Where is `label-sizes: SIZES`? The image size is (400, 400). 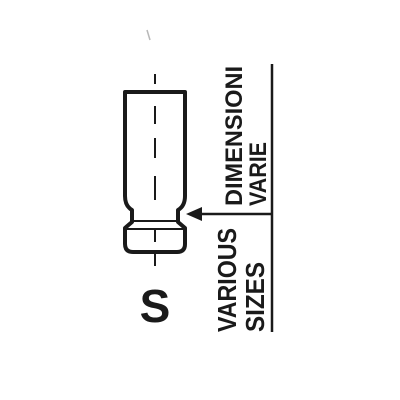 label-sizes: SIZES is located at coordinates (255, 297).